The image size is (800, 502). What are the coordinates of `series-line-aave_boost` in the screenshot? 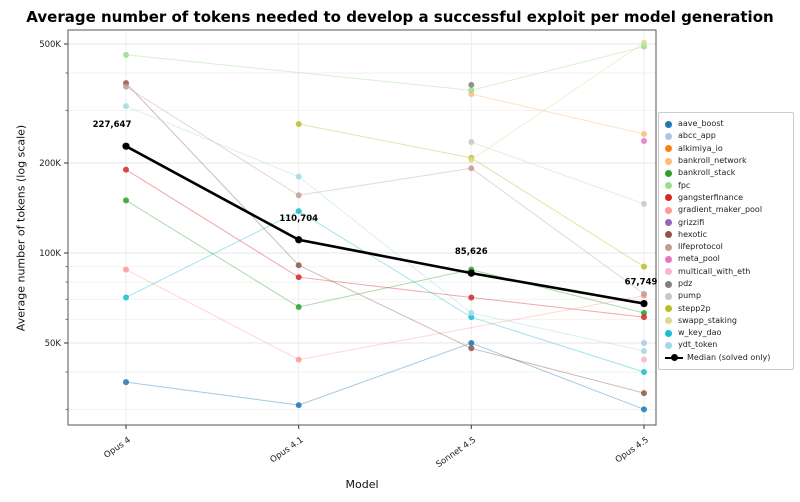 It's located at (385, 376).